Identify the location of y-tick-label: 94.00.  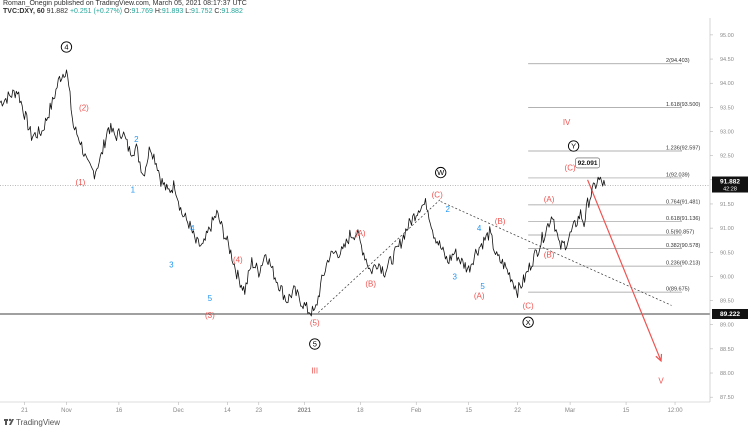
(727, 84).